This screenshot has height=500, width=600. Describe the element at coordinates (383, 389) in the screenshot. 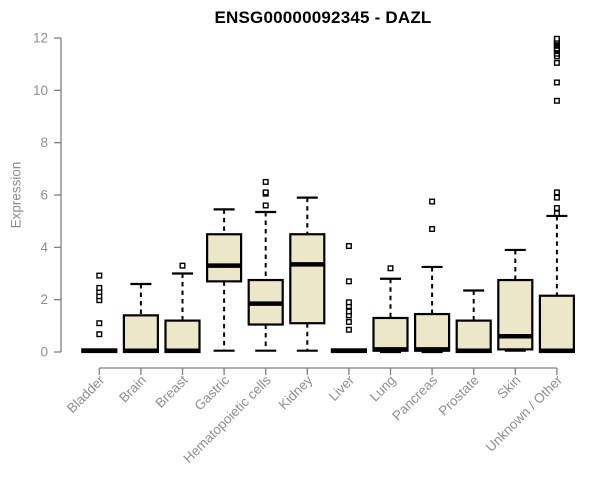

I see `x-tick-label-lung: Lung` at that location.